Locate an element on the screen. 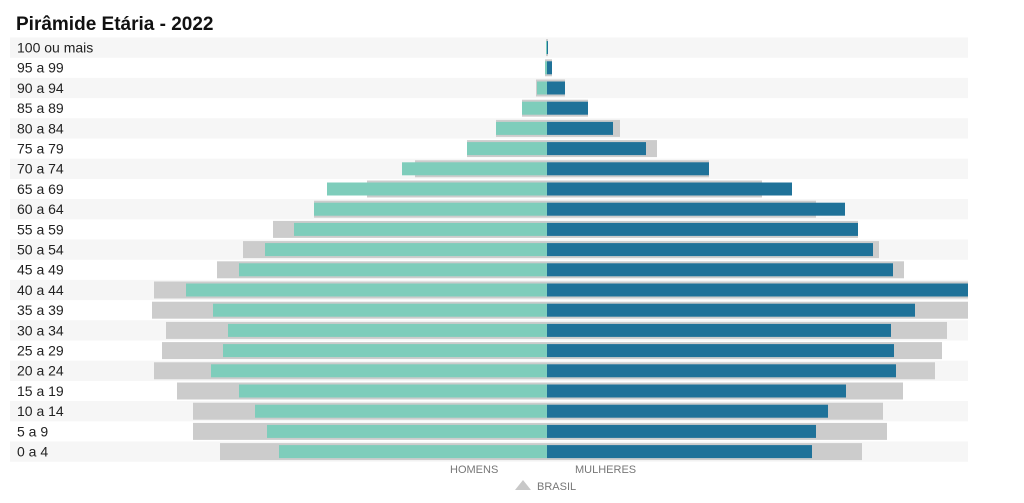 The image size is (1024, 503). brasil-triangle-icon is located at coordinates (523, 485).